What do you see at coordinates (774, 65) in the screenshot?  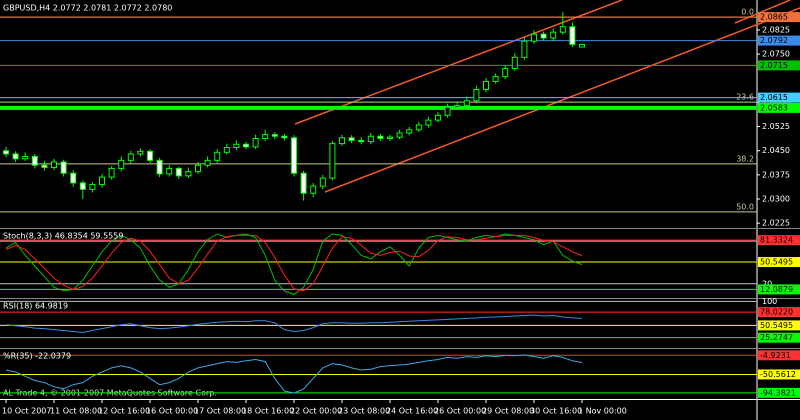 I see `level-label: 2.0715` at bounding box center [774, 65].